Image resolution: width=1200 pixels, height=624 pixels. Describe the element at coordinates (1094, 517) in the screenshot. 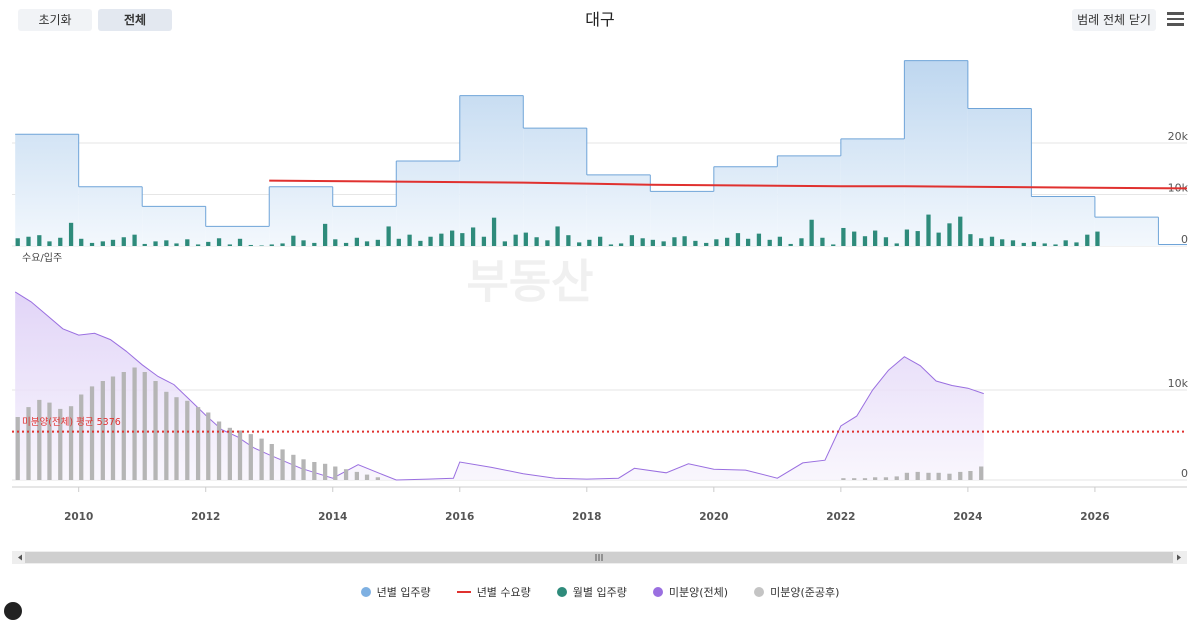

I see `x-tick-label: 2026` at that location.